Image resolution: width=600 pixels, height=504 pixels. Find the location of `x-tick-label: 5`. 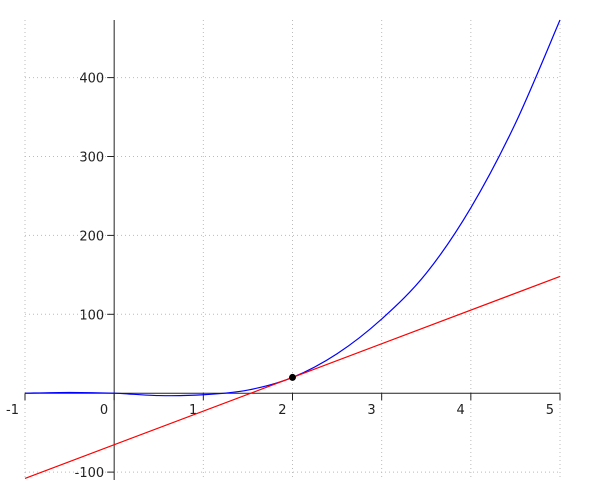

x-tick-label: 5 is located at coordinates (550, 410).